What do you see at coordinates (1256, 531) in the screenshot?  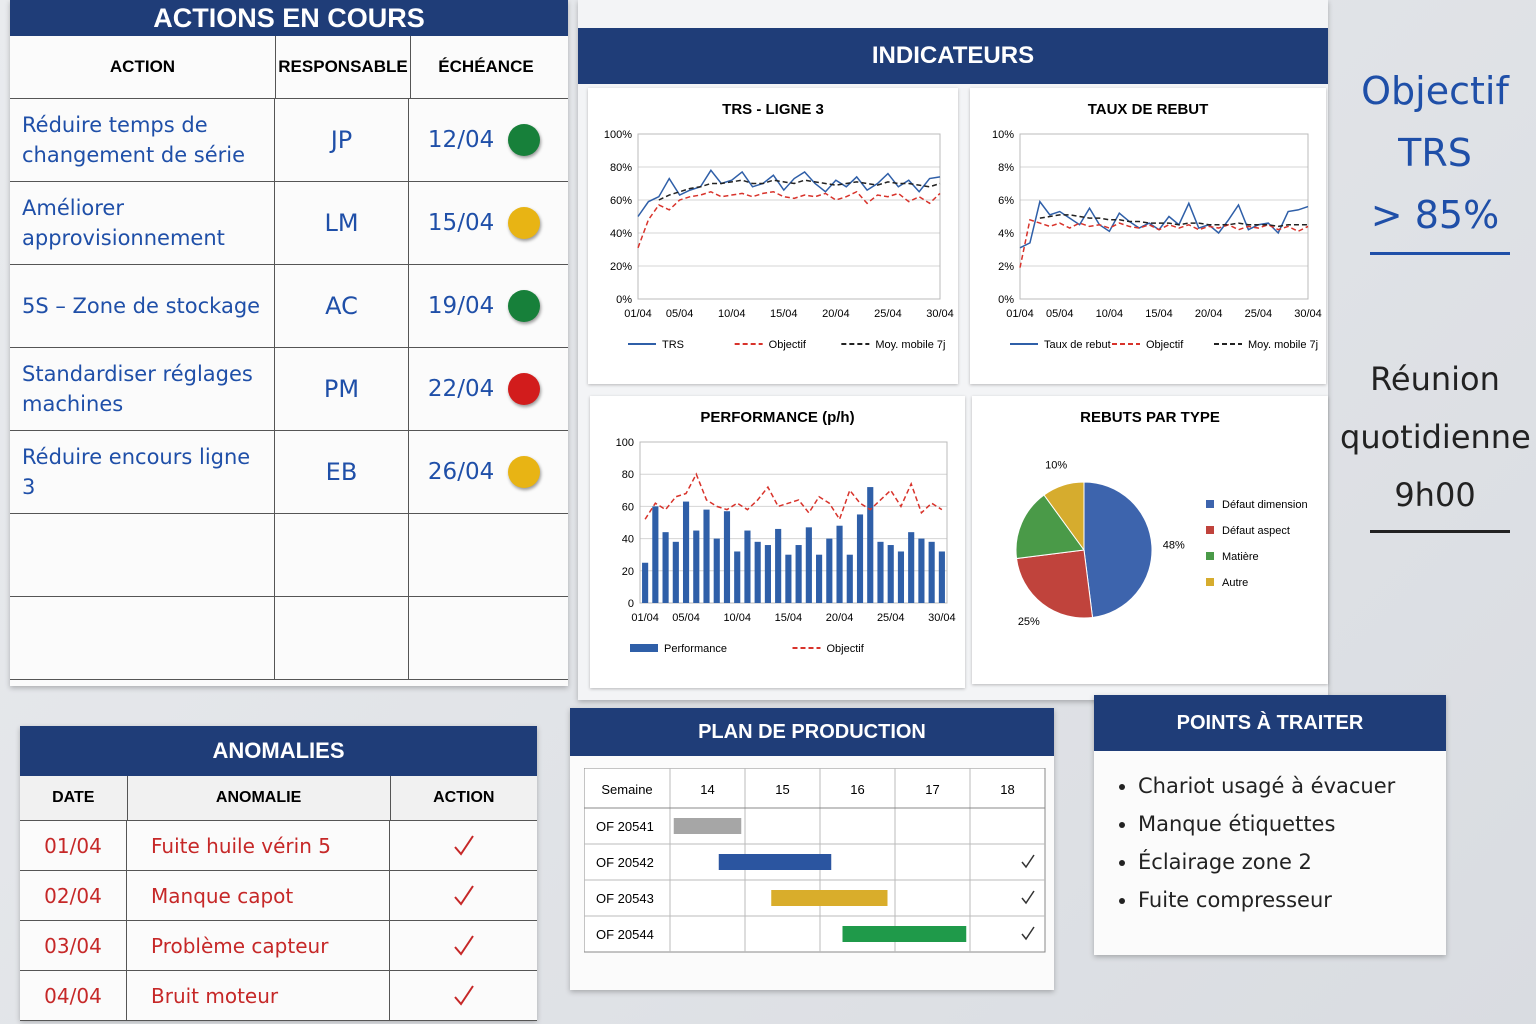 I see `legend-label: Défaut aspect` at bounding box center [1256, 531].